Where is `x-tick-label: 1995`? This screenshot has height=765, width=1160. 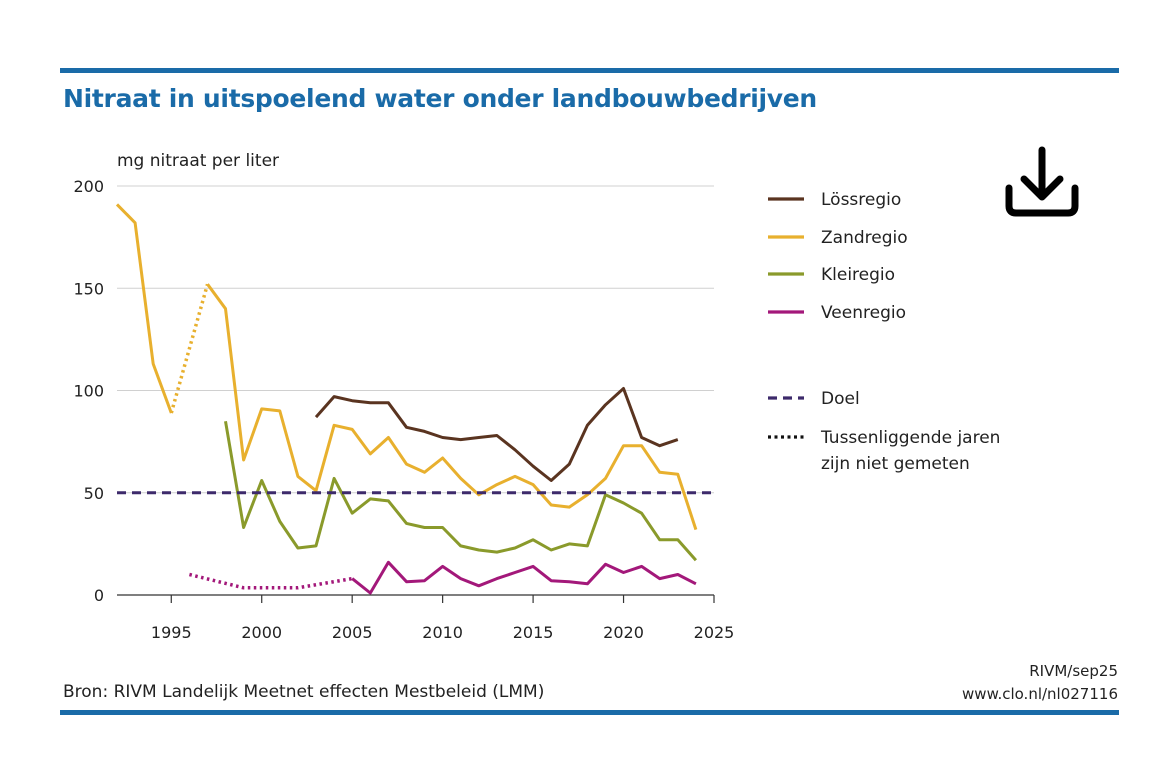
x-tick-label: 1995 is located at coordinates (171, 632).